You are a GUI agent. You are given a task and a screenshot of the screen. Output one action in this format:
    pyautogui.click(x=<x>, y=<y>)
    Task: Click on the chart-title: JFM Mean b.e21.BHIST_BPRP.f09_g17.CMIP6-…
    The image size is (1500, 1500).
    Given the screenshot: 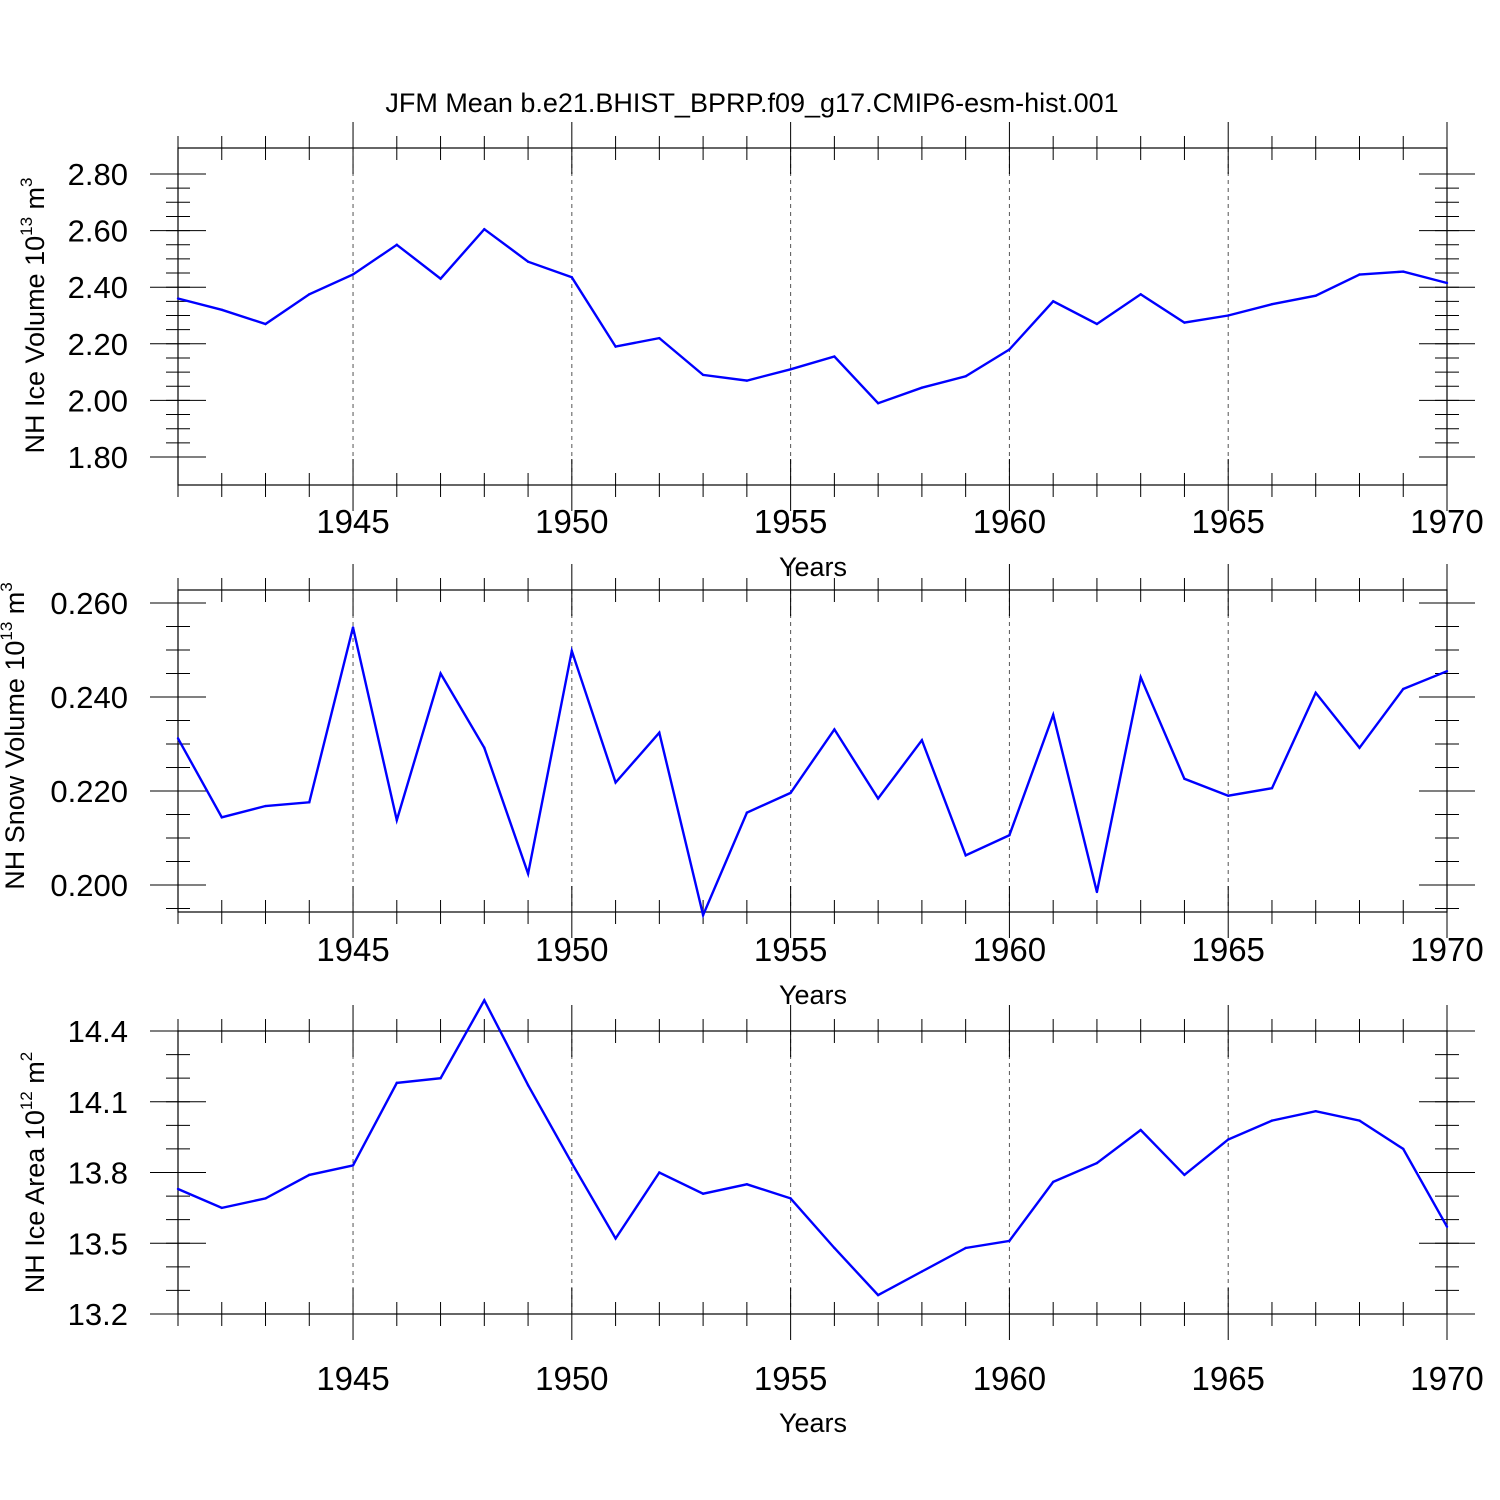 What is the action you would take?
    pyautogui.click(x=751, y=103)
    